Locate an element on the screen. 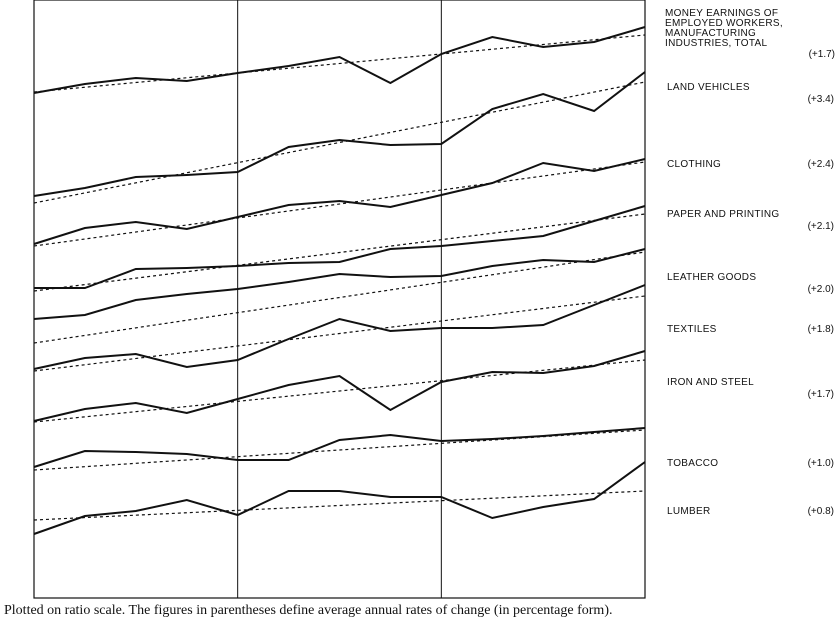 Image resolution: width=838 pixels, height=639 pixels. series-rate-5: (+1.8) is located at coordinates (821, 329).